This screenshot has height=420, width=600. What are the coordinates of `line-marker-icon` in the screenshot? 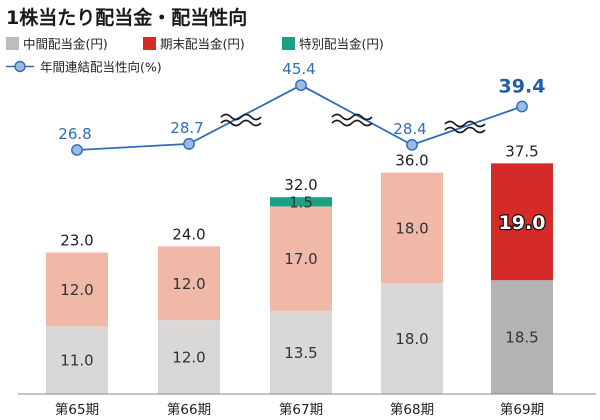 It's located at (20, 66).